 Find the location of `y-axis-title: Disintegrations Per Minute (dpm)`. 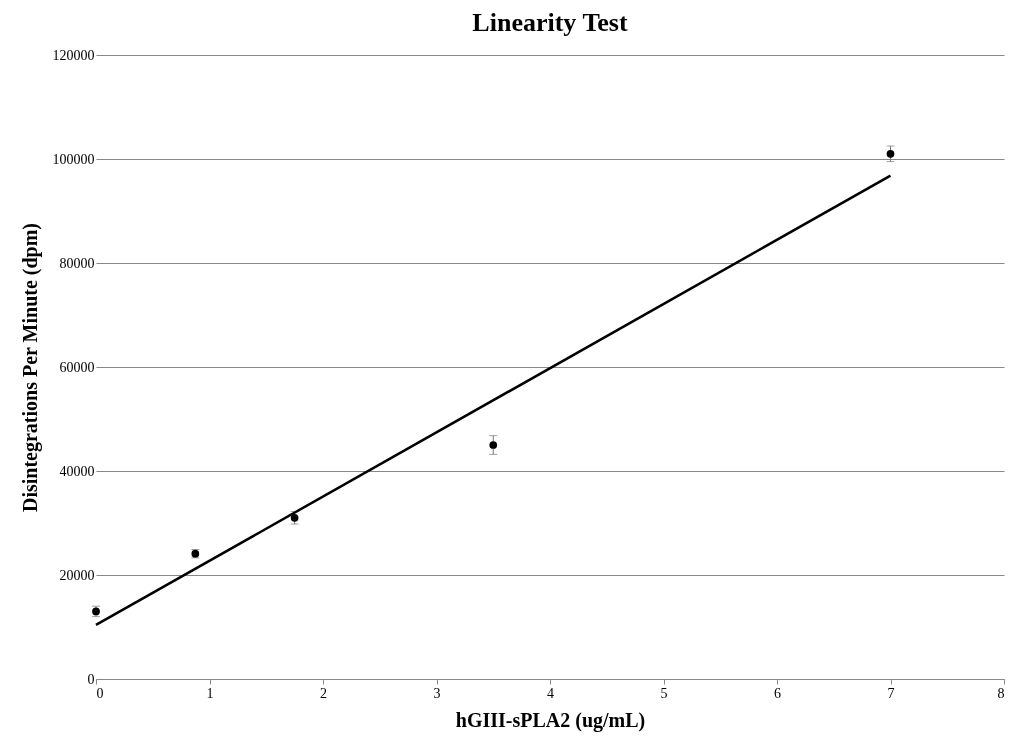

y-axis-title: Disintegrations Per Minute (dpm) is located at coordinates (30, 367).